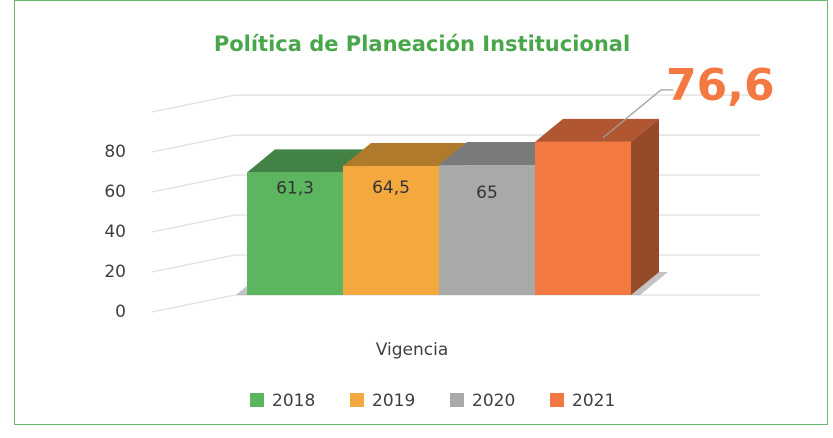 This screenshot has height=438, width=833. Describe the element at coordinates (391, 188) in the screenshot. I see `data-label: 64,5` at that location.